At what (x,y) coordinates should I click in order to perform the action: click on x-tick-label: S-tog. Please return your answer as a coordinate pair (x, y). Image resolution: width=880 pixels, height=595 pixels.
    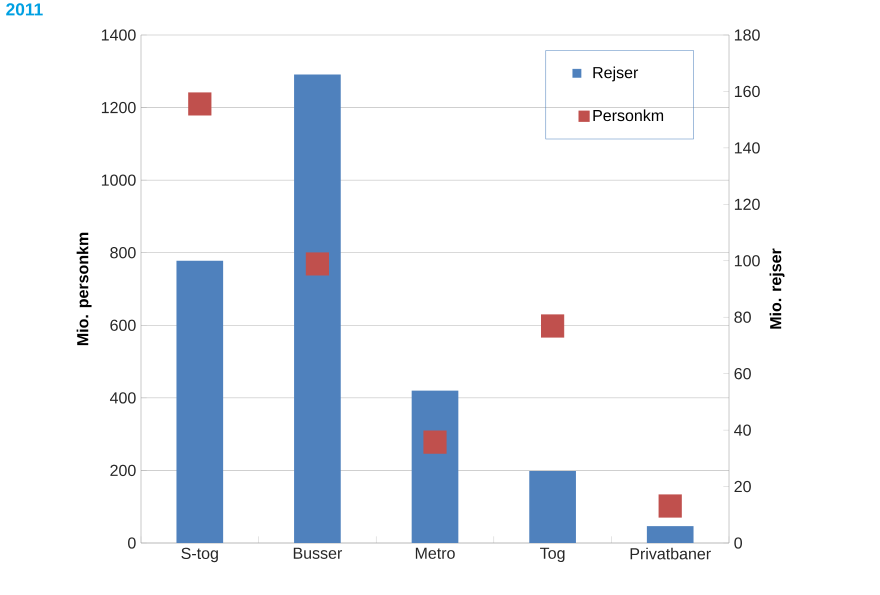
    Looking at the image, I should click on (199, 555).